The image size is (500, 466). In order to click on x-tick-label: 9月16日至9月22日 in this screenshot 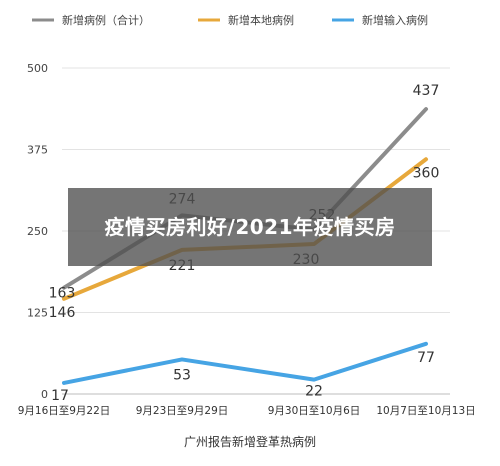, I will do `click(64, 411)`.